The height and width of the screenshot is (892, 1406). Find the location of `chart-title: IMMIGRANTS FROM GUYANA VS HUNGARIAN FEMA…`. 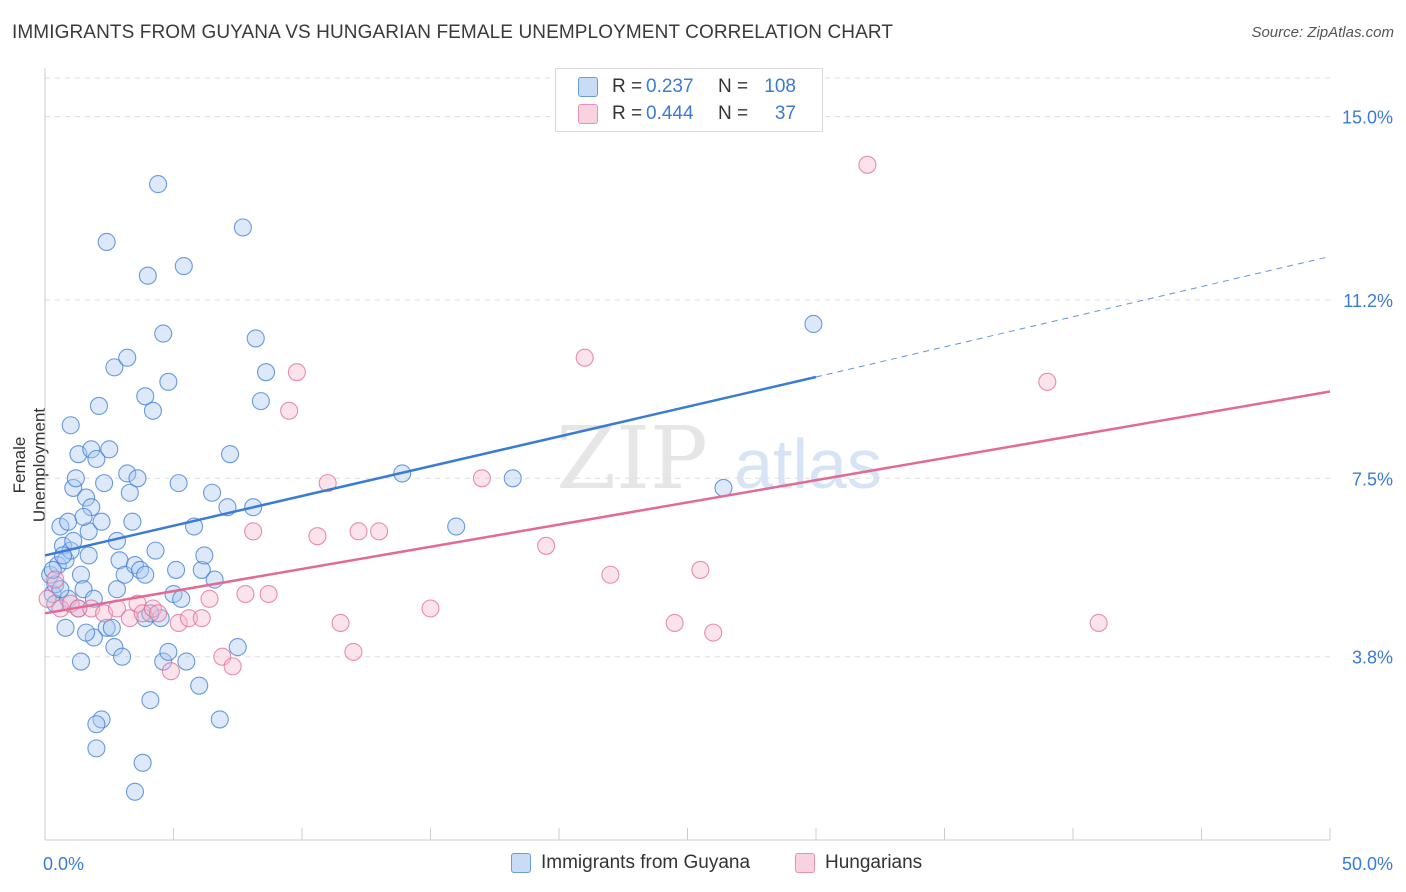

chart-title: IMMIGRANTS FROM GUYANA VS HUNGARIAN FEMA… is located at coordinates (453, 32).